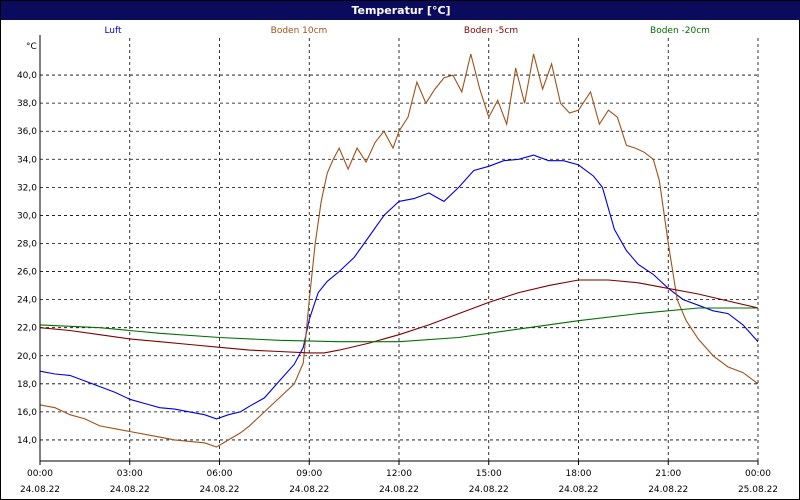  What do you see at coordinates (399, 325) in the screenshot?
I see `series-line-boden-20cm` at bounding box center [399, 325].